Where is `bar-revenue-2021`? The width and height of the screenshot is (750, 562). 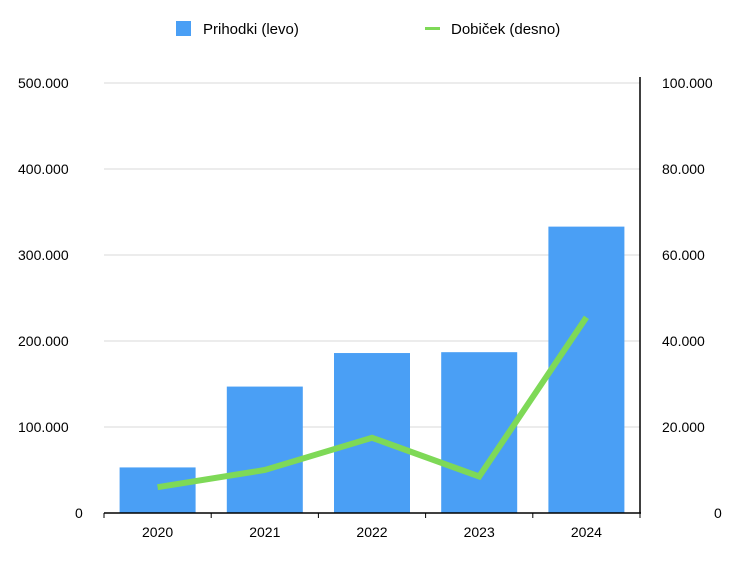
bar-revenue-2021 is located at coordinates (264, 449).